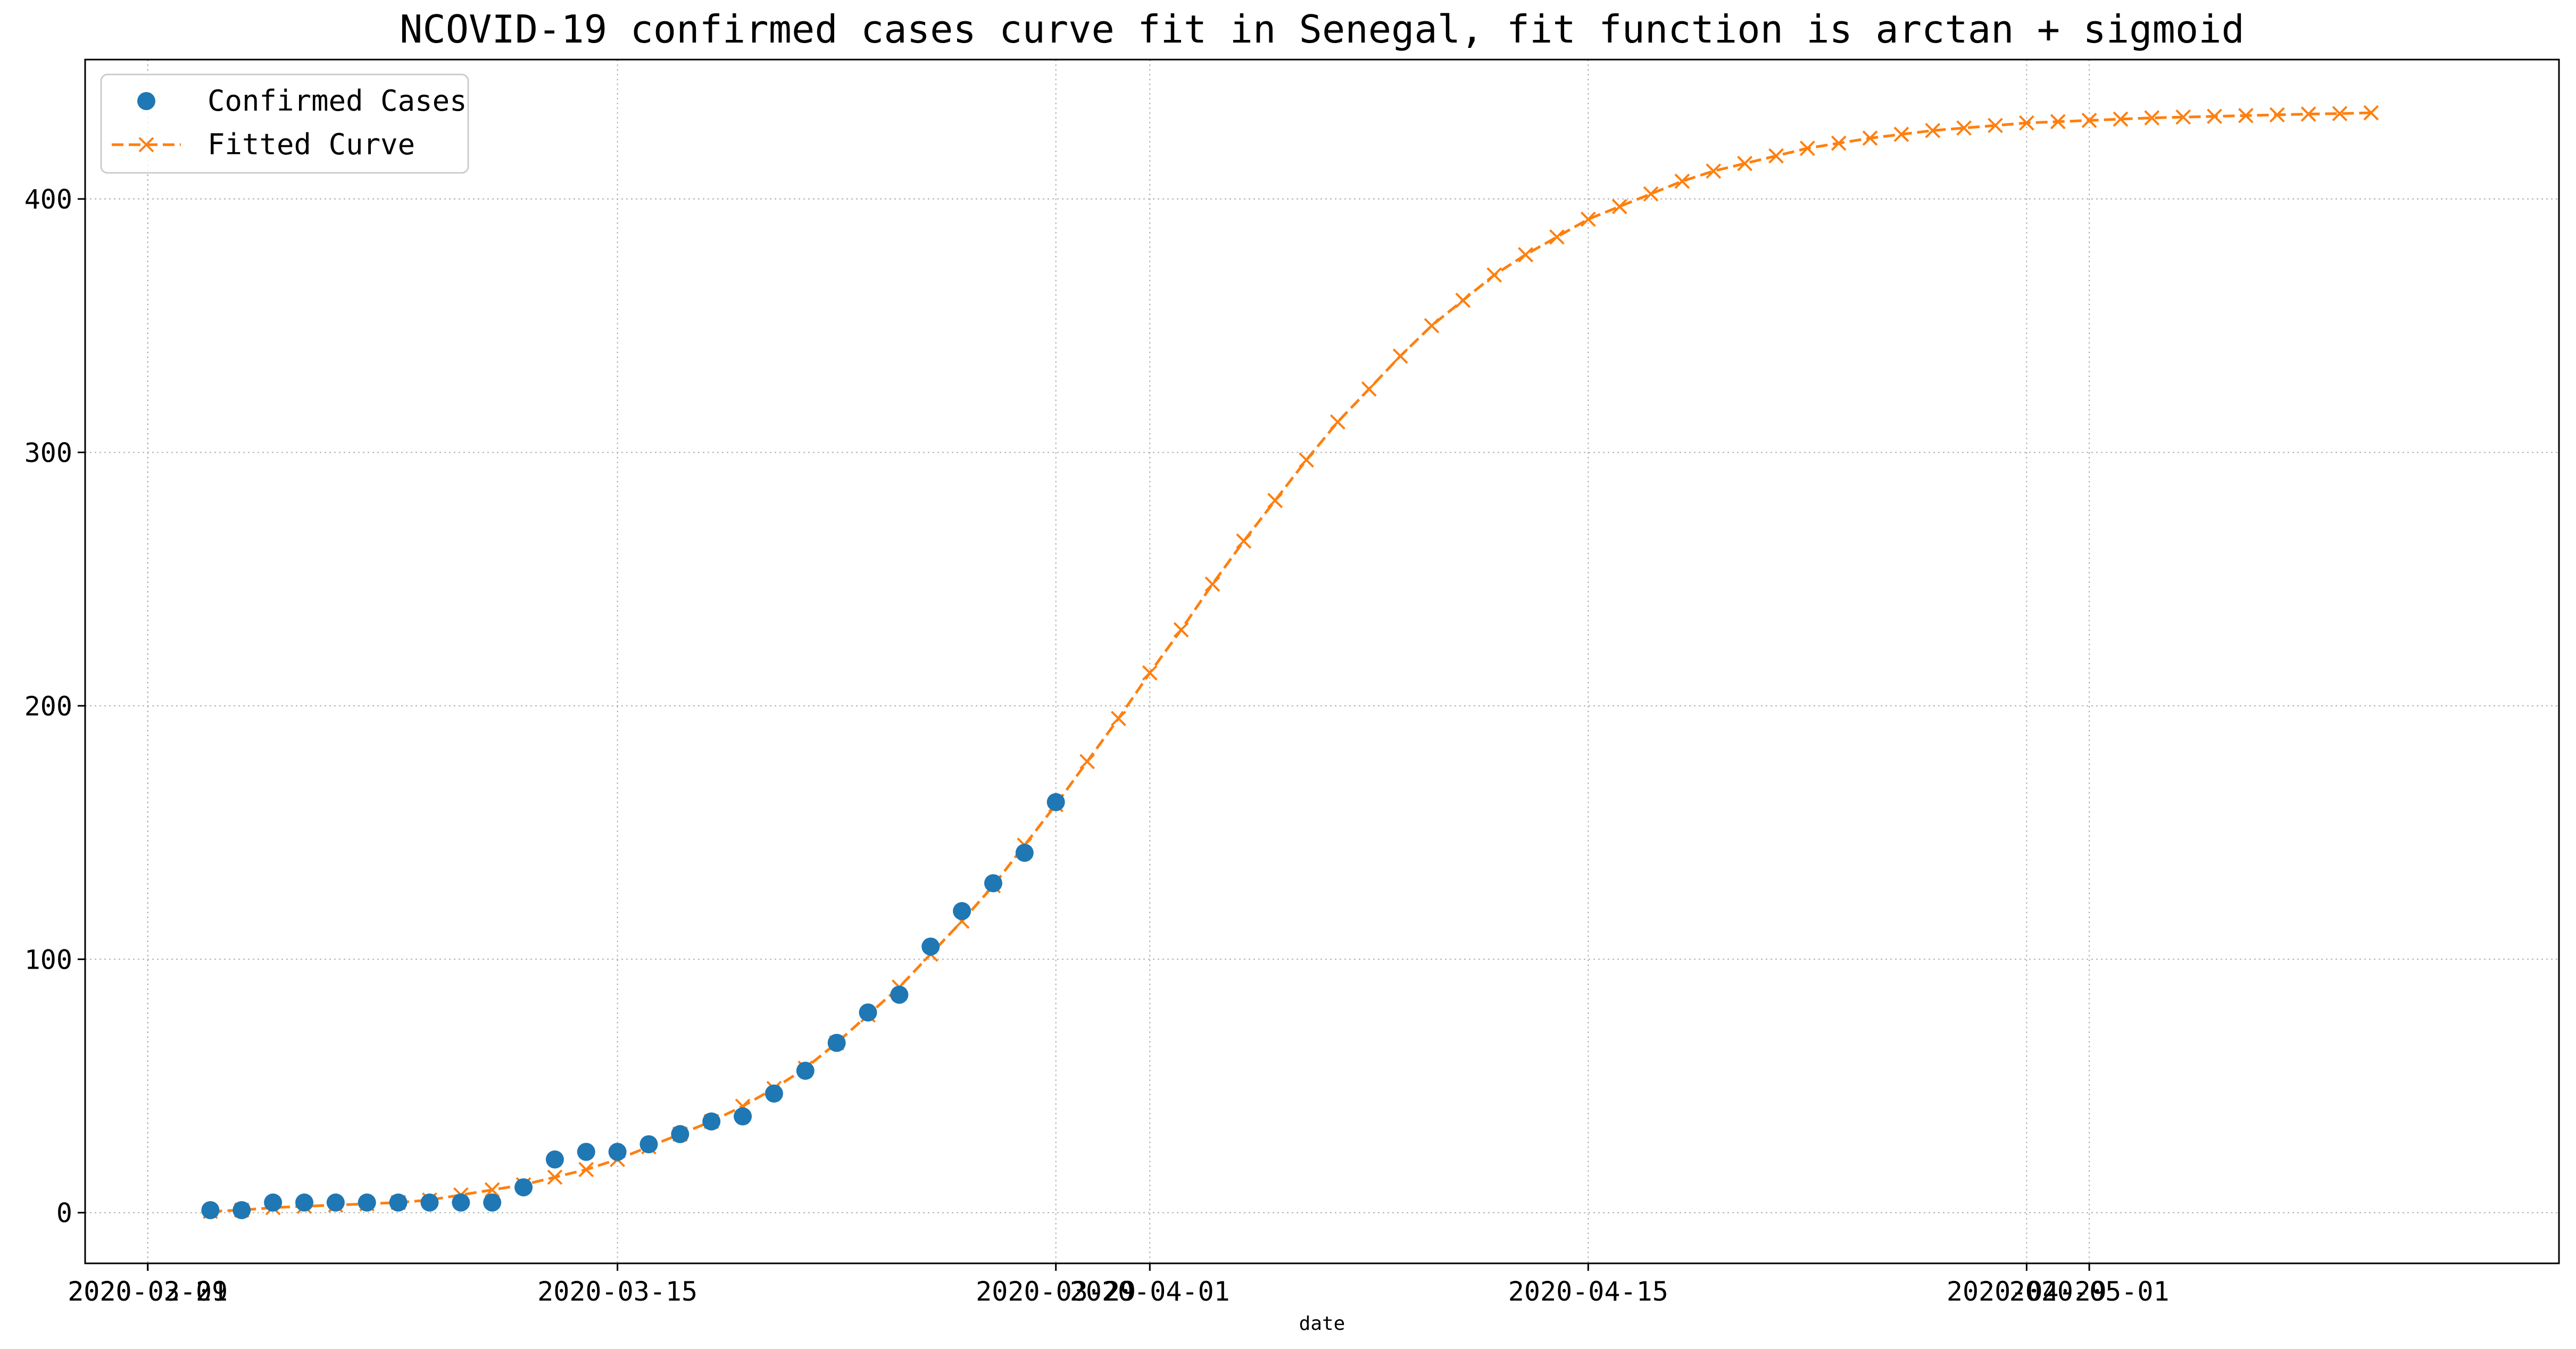 This screenshot has height=1349, width=2576. Describe the element at coordinates (64, 1213) in the screenshot. I see `y-tick-label: 0` at that location.